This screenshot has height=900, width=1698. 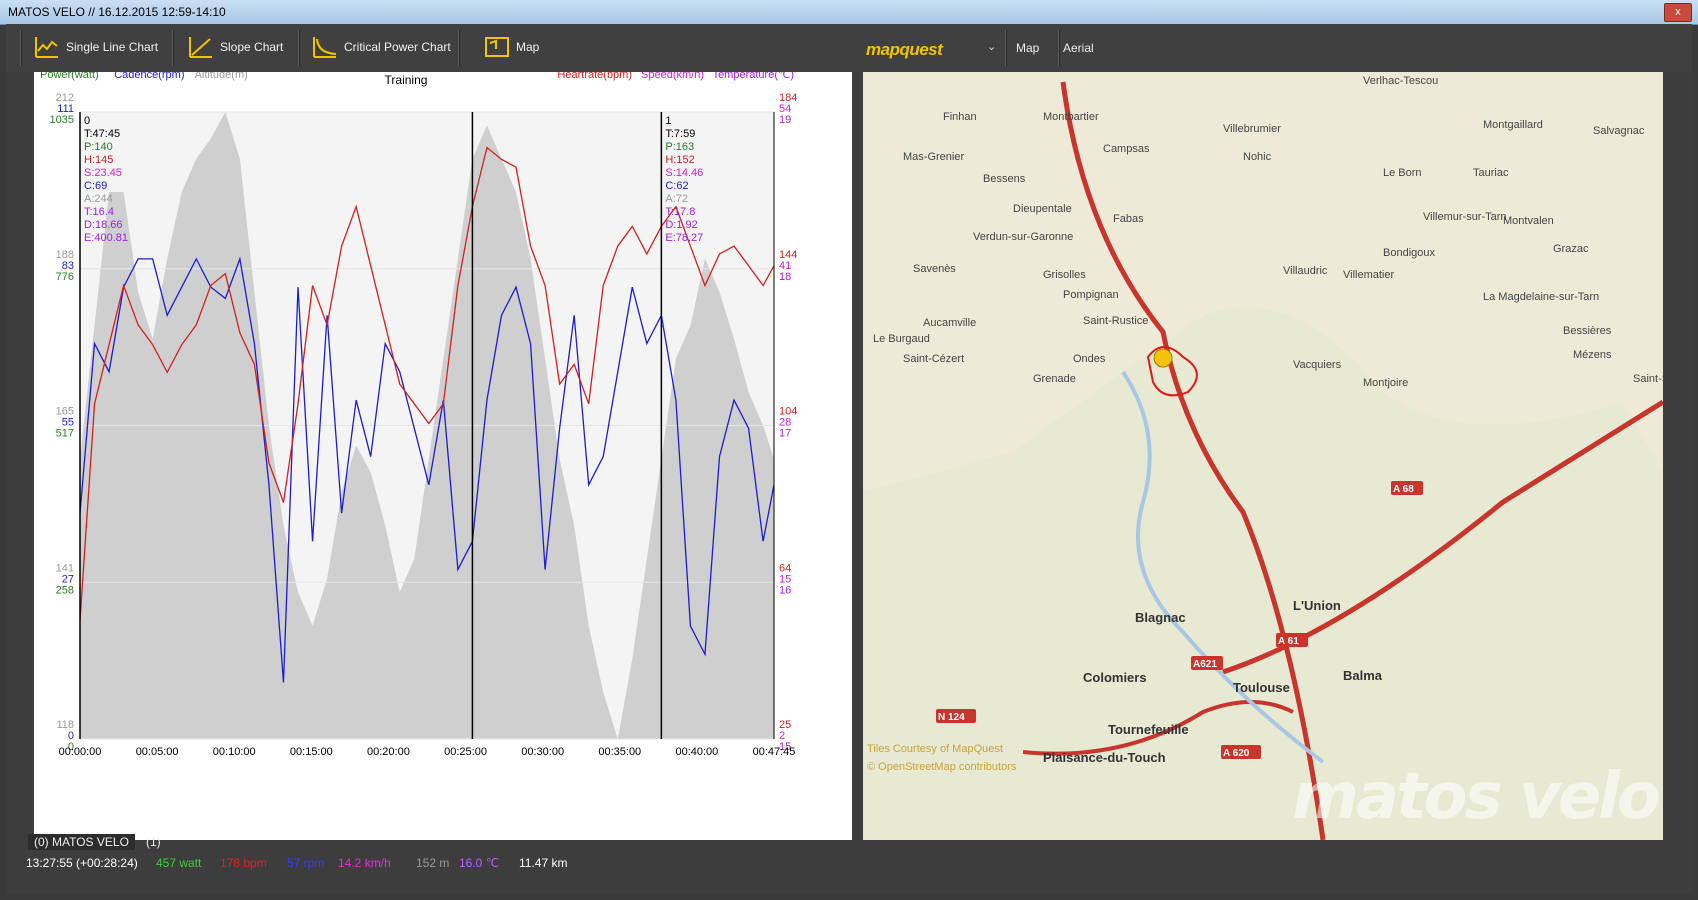 What do you see at coordinates (1004, 179) in the screenshot?
I see `map-place-label: Bessens` at bounding box center [1004, 179].